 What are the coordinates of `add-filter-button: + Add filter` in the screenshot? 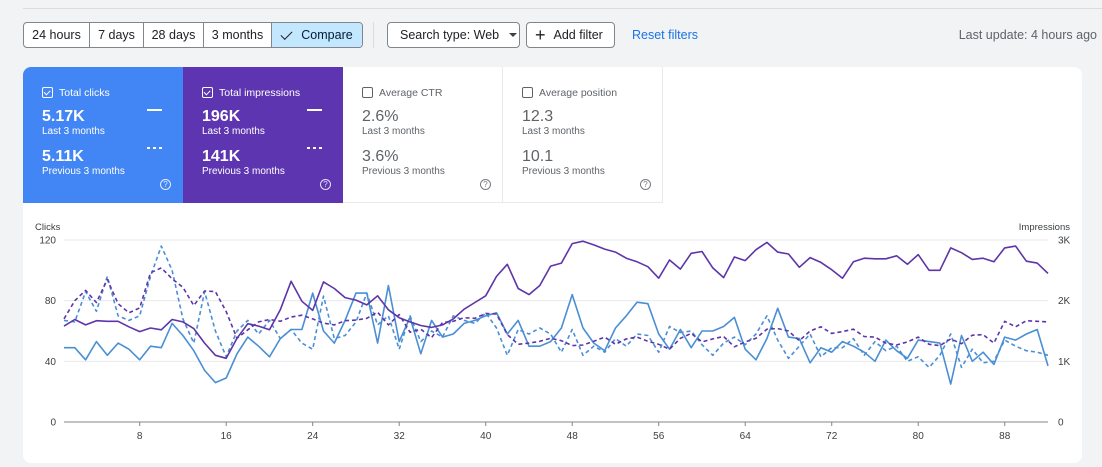 It's located at (570, 35).